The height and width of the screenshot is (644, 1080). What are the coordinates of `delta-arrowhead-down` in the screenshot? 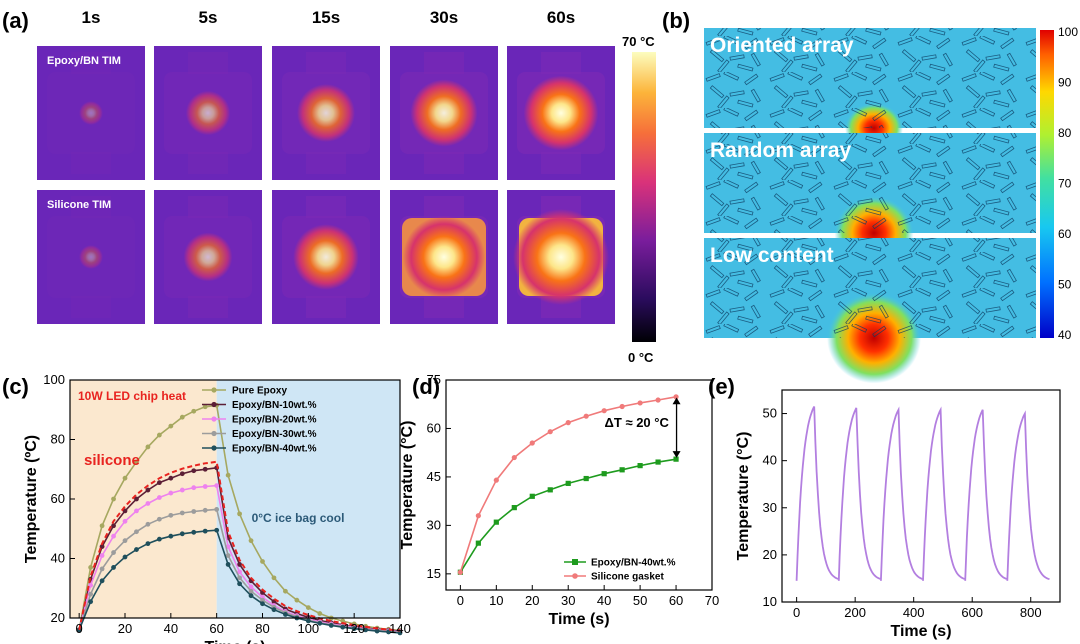 It's located at (676, 454).